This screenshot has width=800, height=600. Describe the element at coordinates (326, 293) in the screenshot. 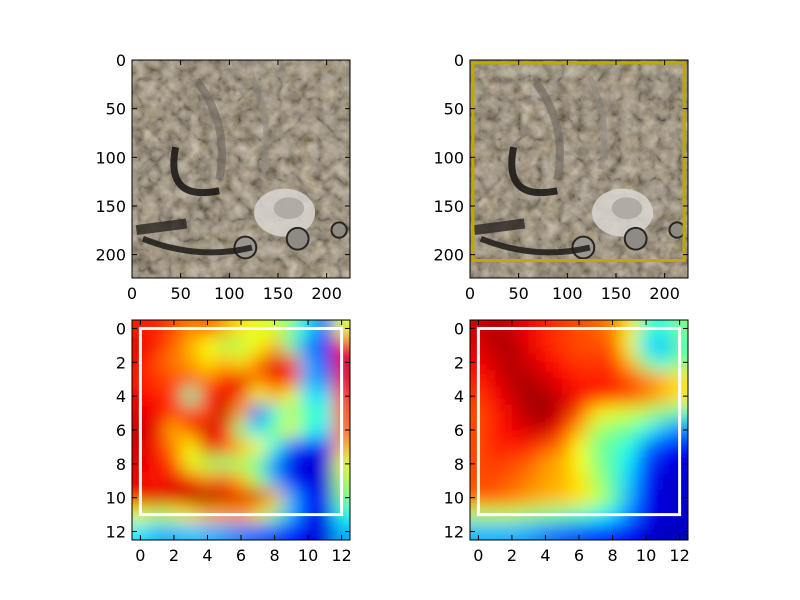

I see `x-tick-label: 200` at that location.